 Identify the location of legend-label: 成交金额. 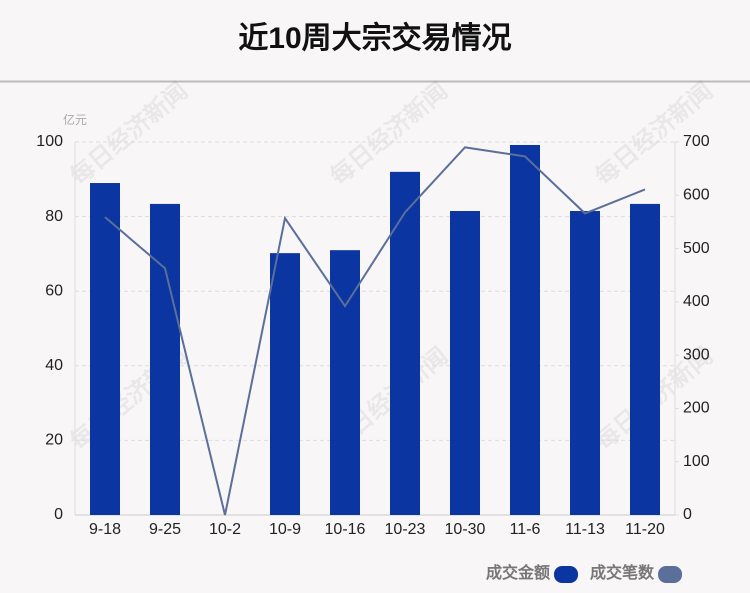
(518, 572).